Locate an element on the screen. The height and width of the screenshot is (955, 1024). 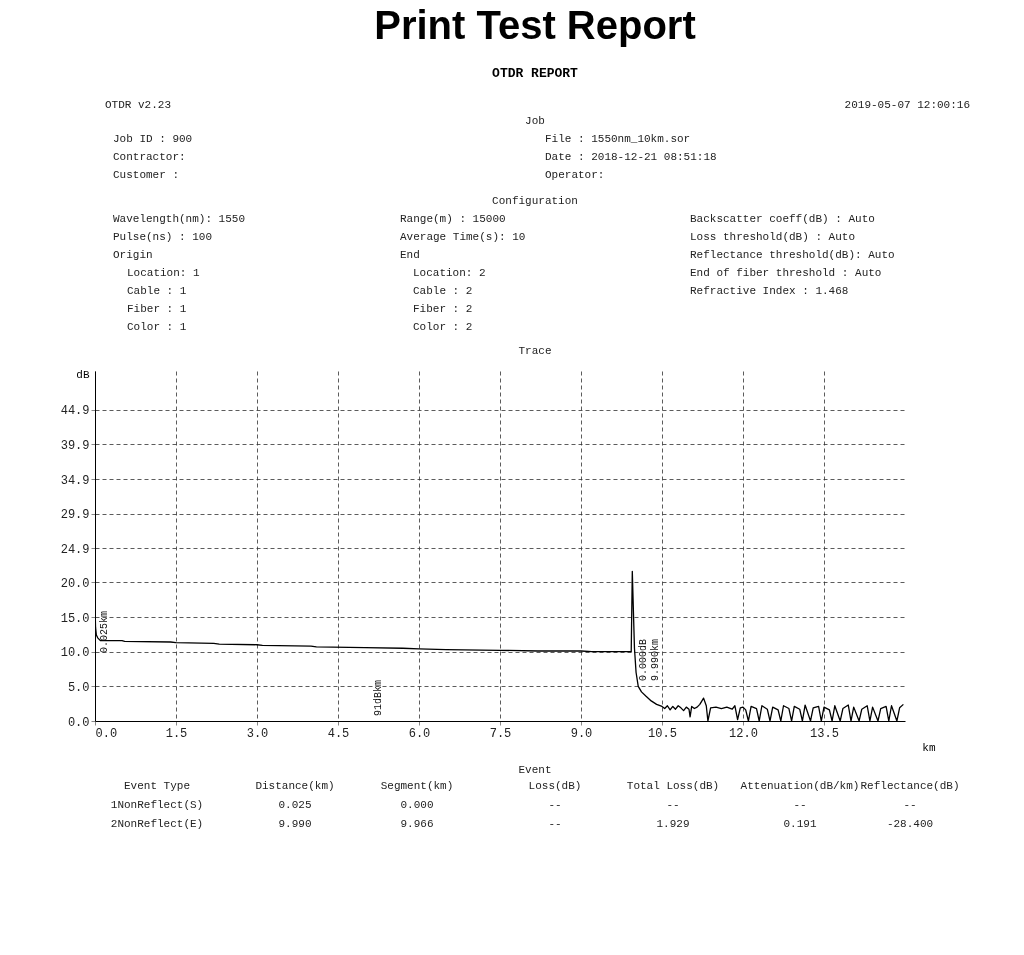
x-tick-label: 3.0 is located at coordinates (257, 733).